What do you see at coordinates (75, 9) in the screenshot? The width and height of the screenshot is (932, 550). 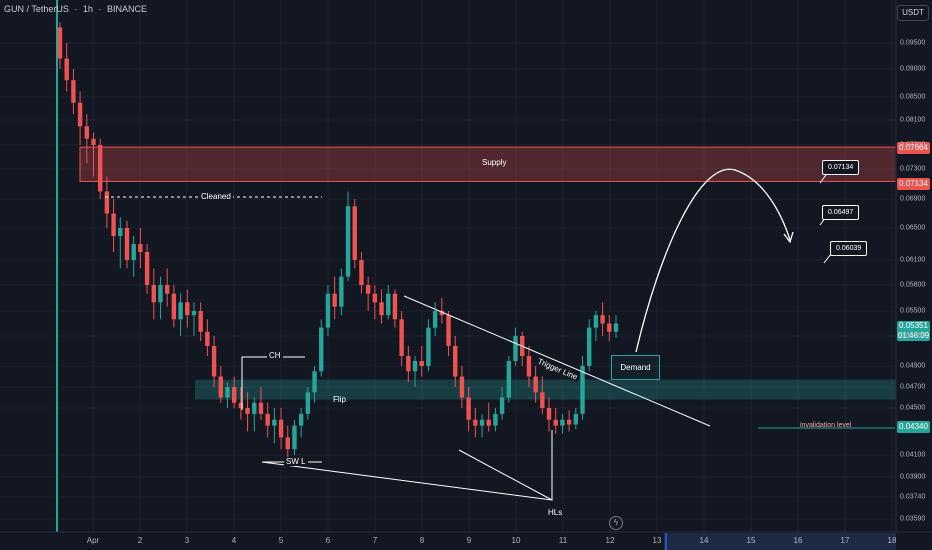 I see `symbol-title: GUN / TetherUS · 1h · BINANCE` at bounding box center [75, 9].